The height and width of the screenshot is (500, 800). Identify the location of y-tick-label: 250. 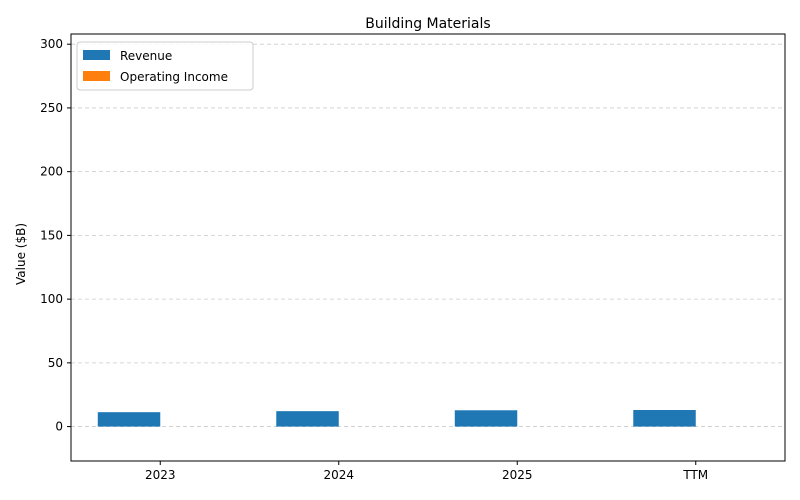
(51, 108).